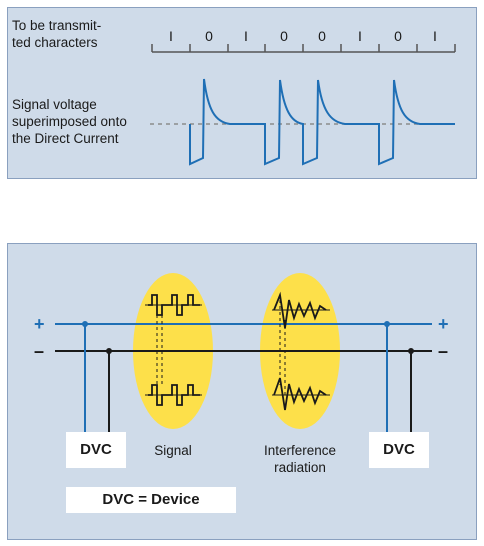 The width and height of the screenshot is (484, 546). I want to click on minus-terminal-left: –, so click(39, 351).